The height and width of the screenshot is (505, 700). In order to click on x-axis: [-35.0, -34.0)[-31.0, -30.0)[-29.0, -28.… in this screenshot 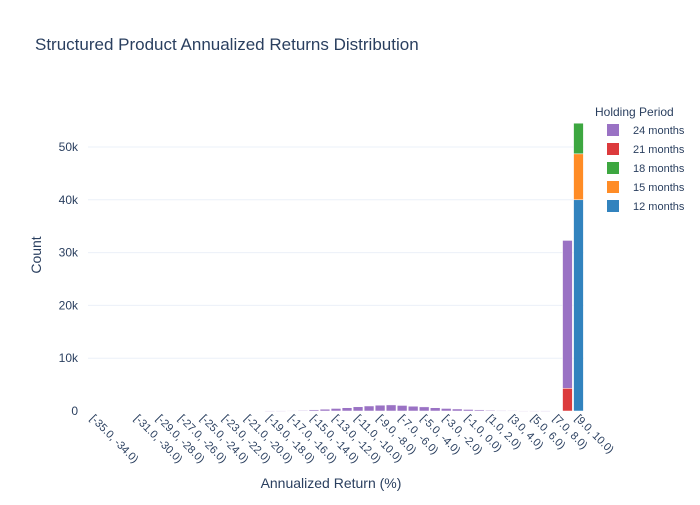, I will do `click(351, 439)`.